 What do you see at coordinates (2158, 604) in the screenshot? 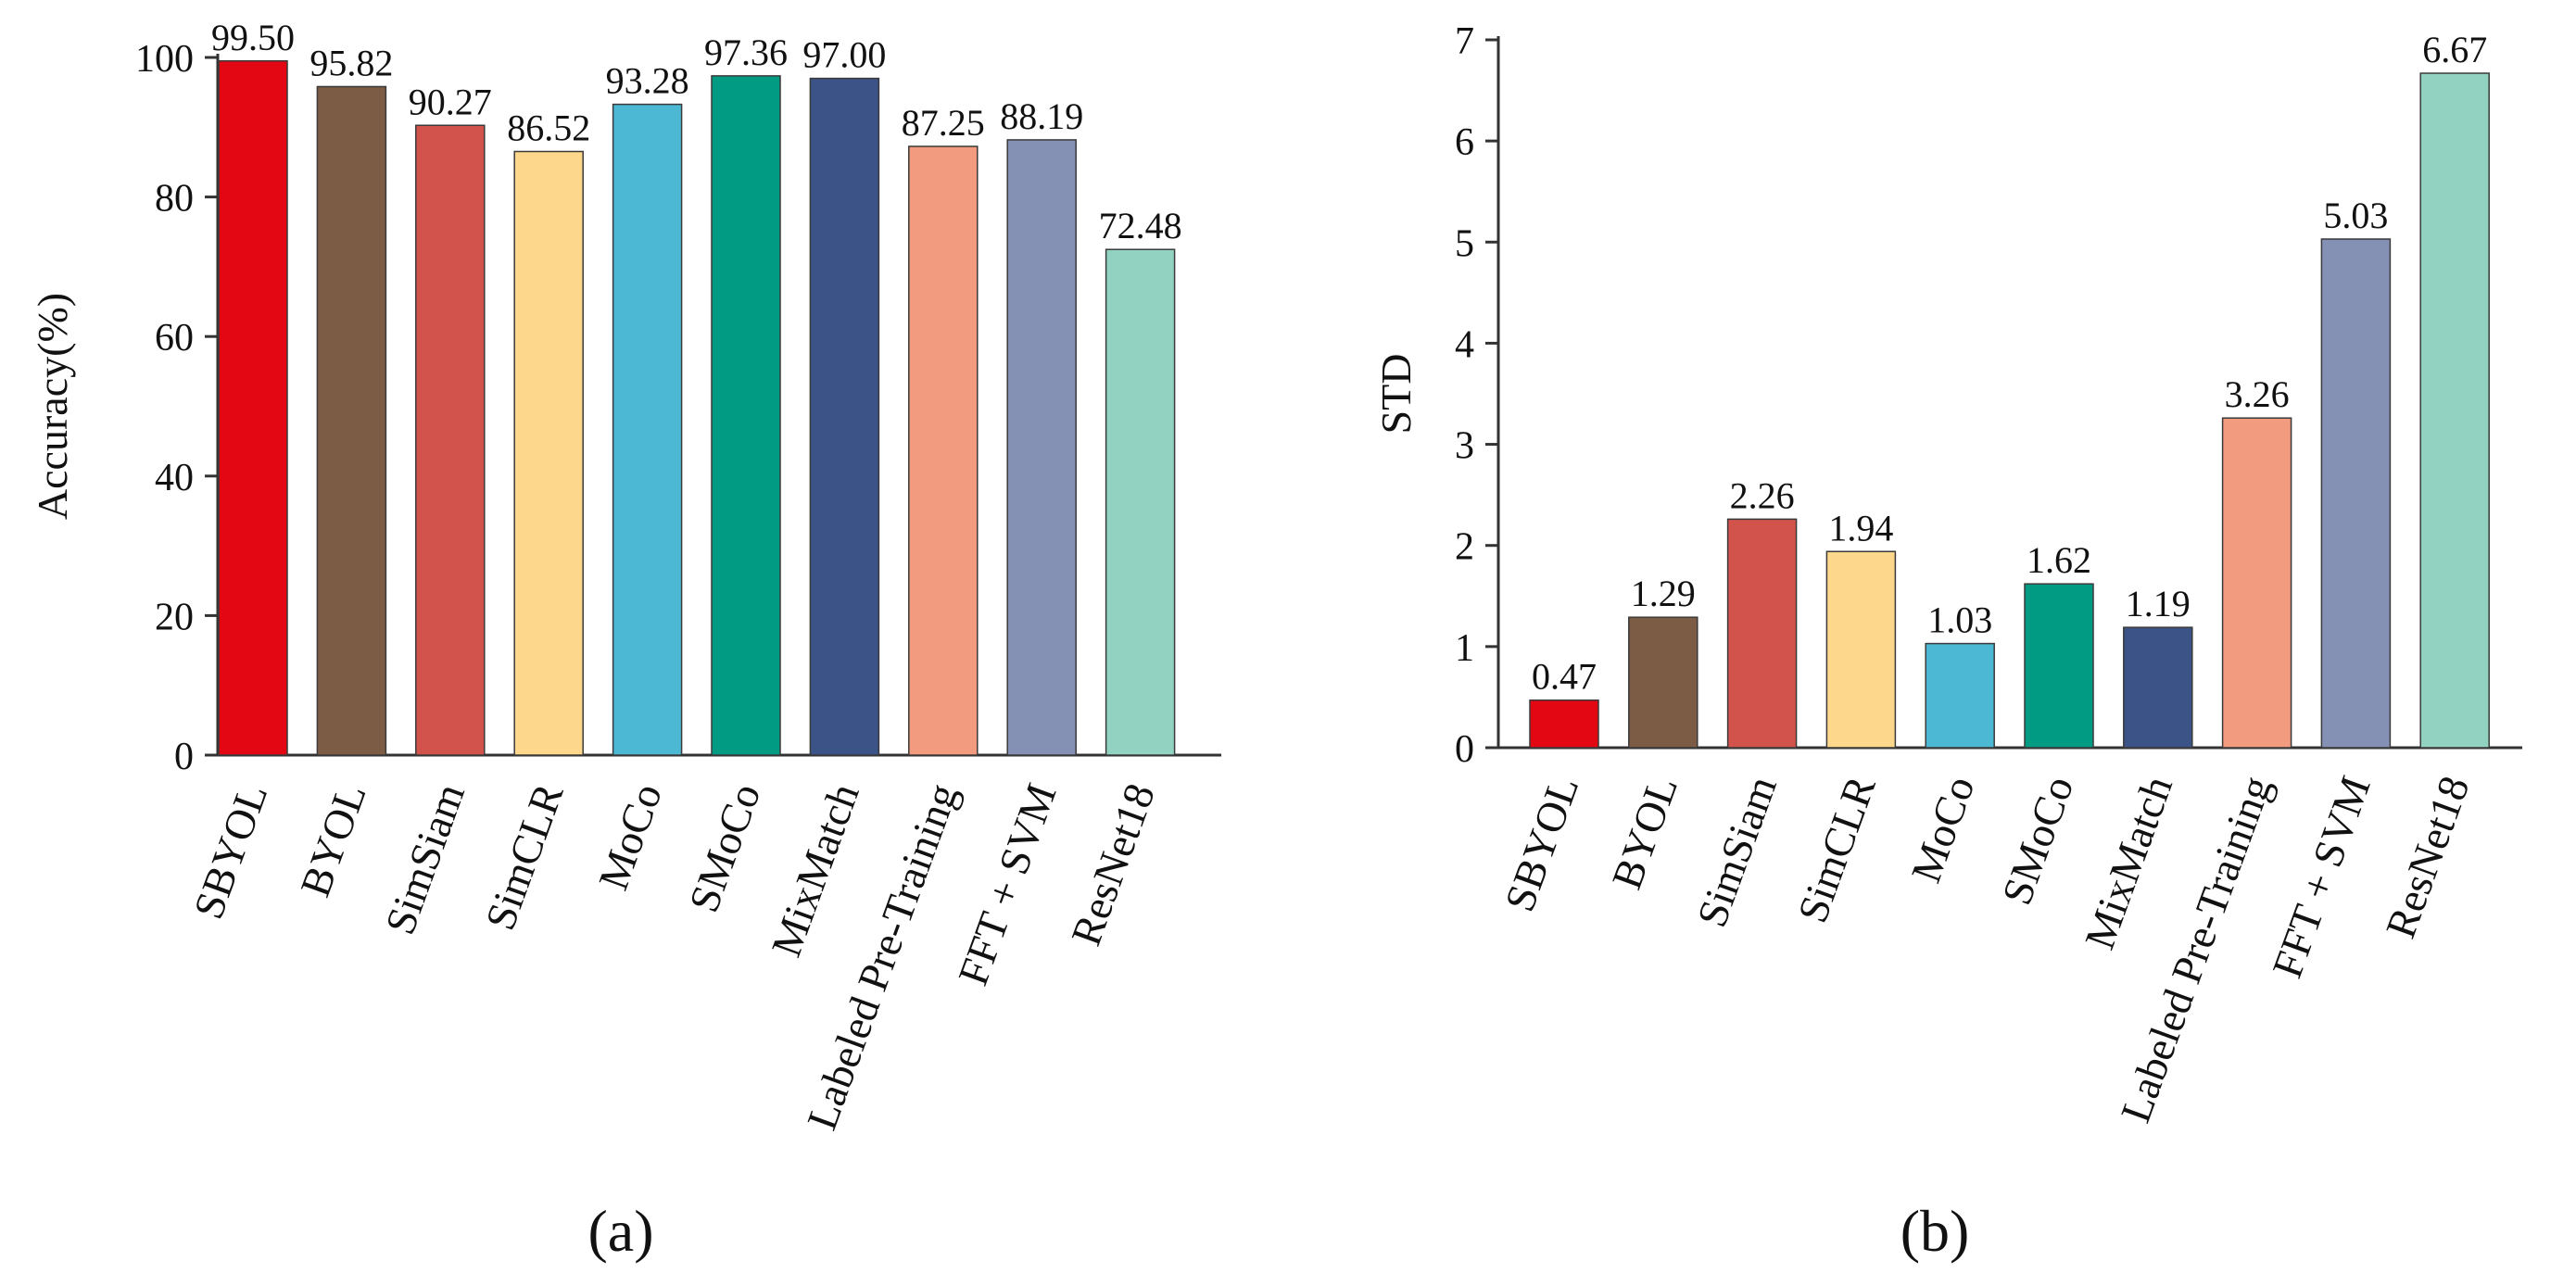
I see `value-label-b-mixmatch: 1.19` at bounding box center [2158, 604].